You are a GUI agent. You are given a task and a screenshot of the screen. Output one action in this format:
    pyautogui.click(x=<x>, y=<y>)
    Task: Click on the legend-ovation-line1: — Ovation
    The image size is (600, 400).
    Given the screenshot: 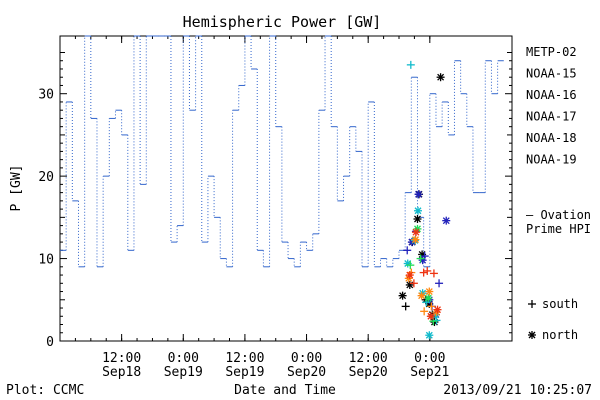 What is the action you would take?
    pyautogui.click(x=558, y=215)
    